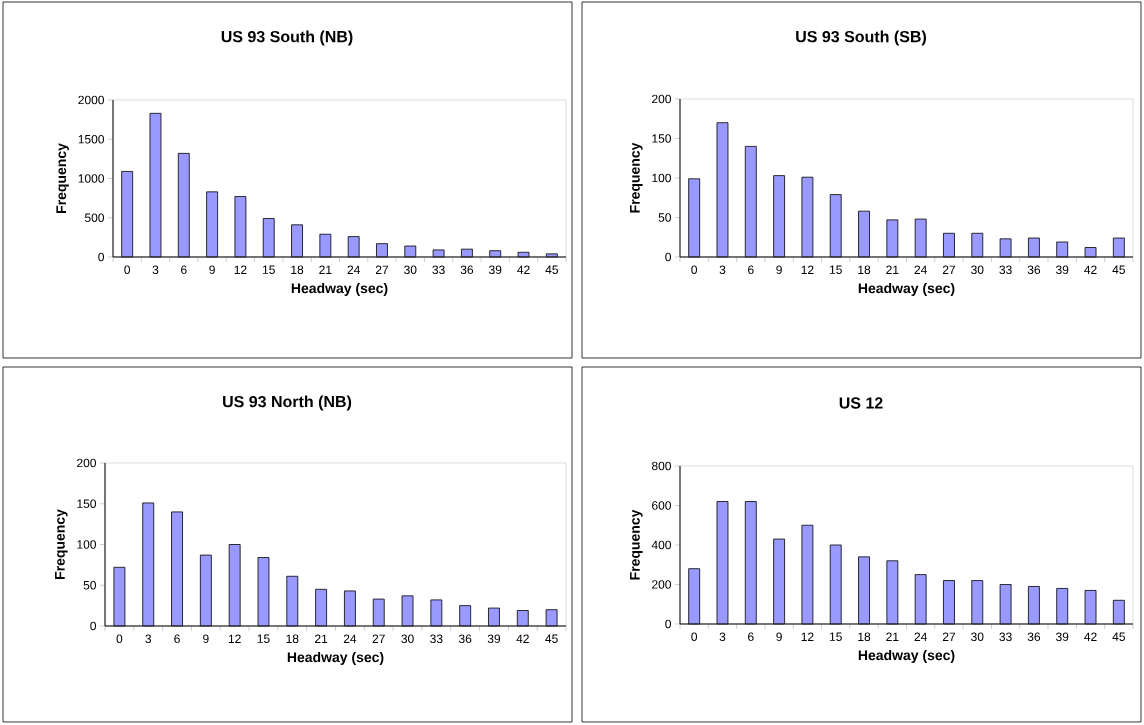  I want to click on chart-title: US 93 South (NB), so click(287, 38).